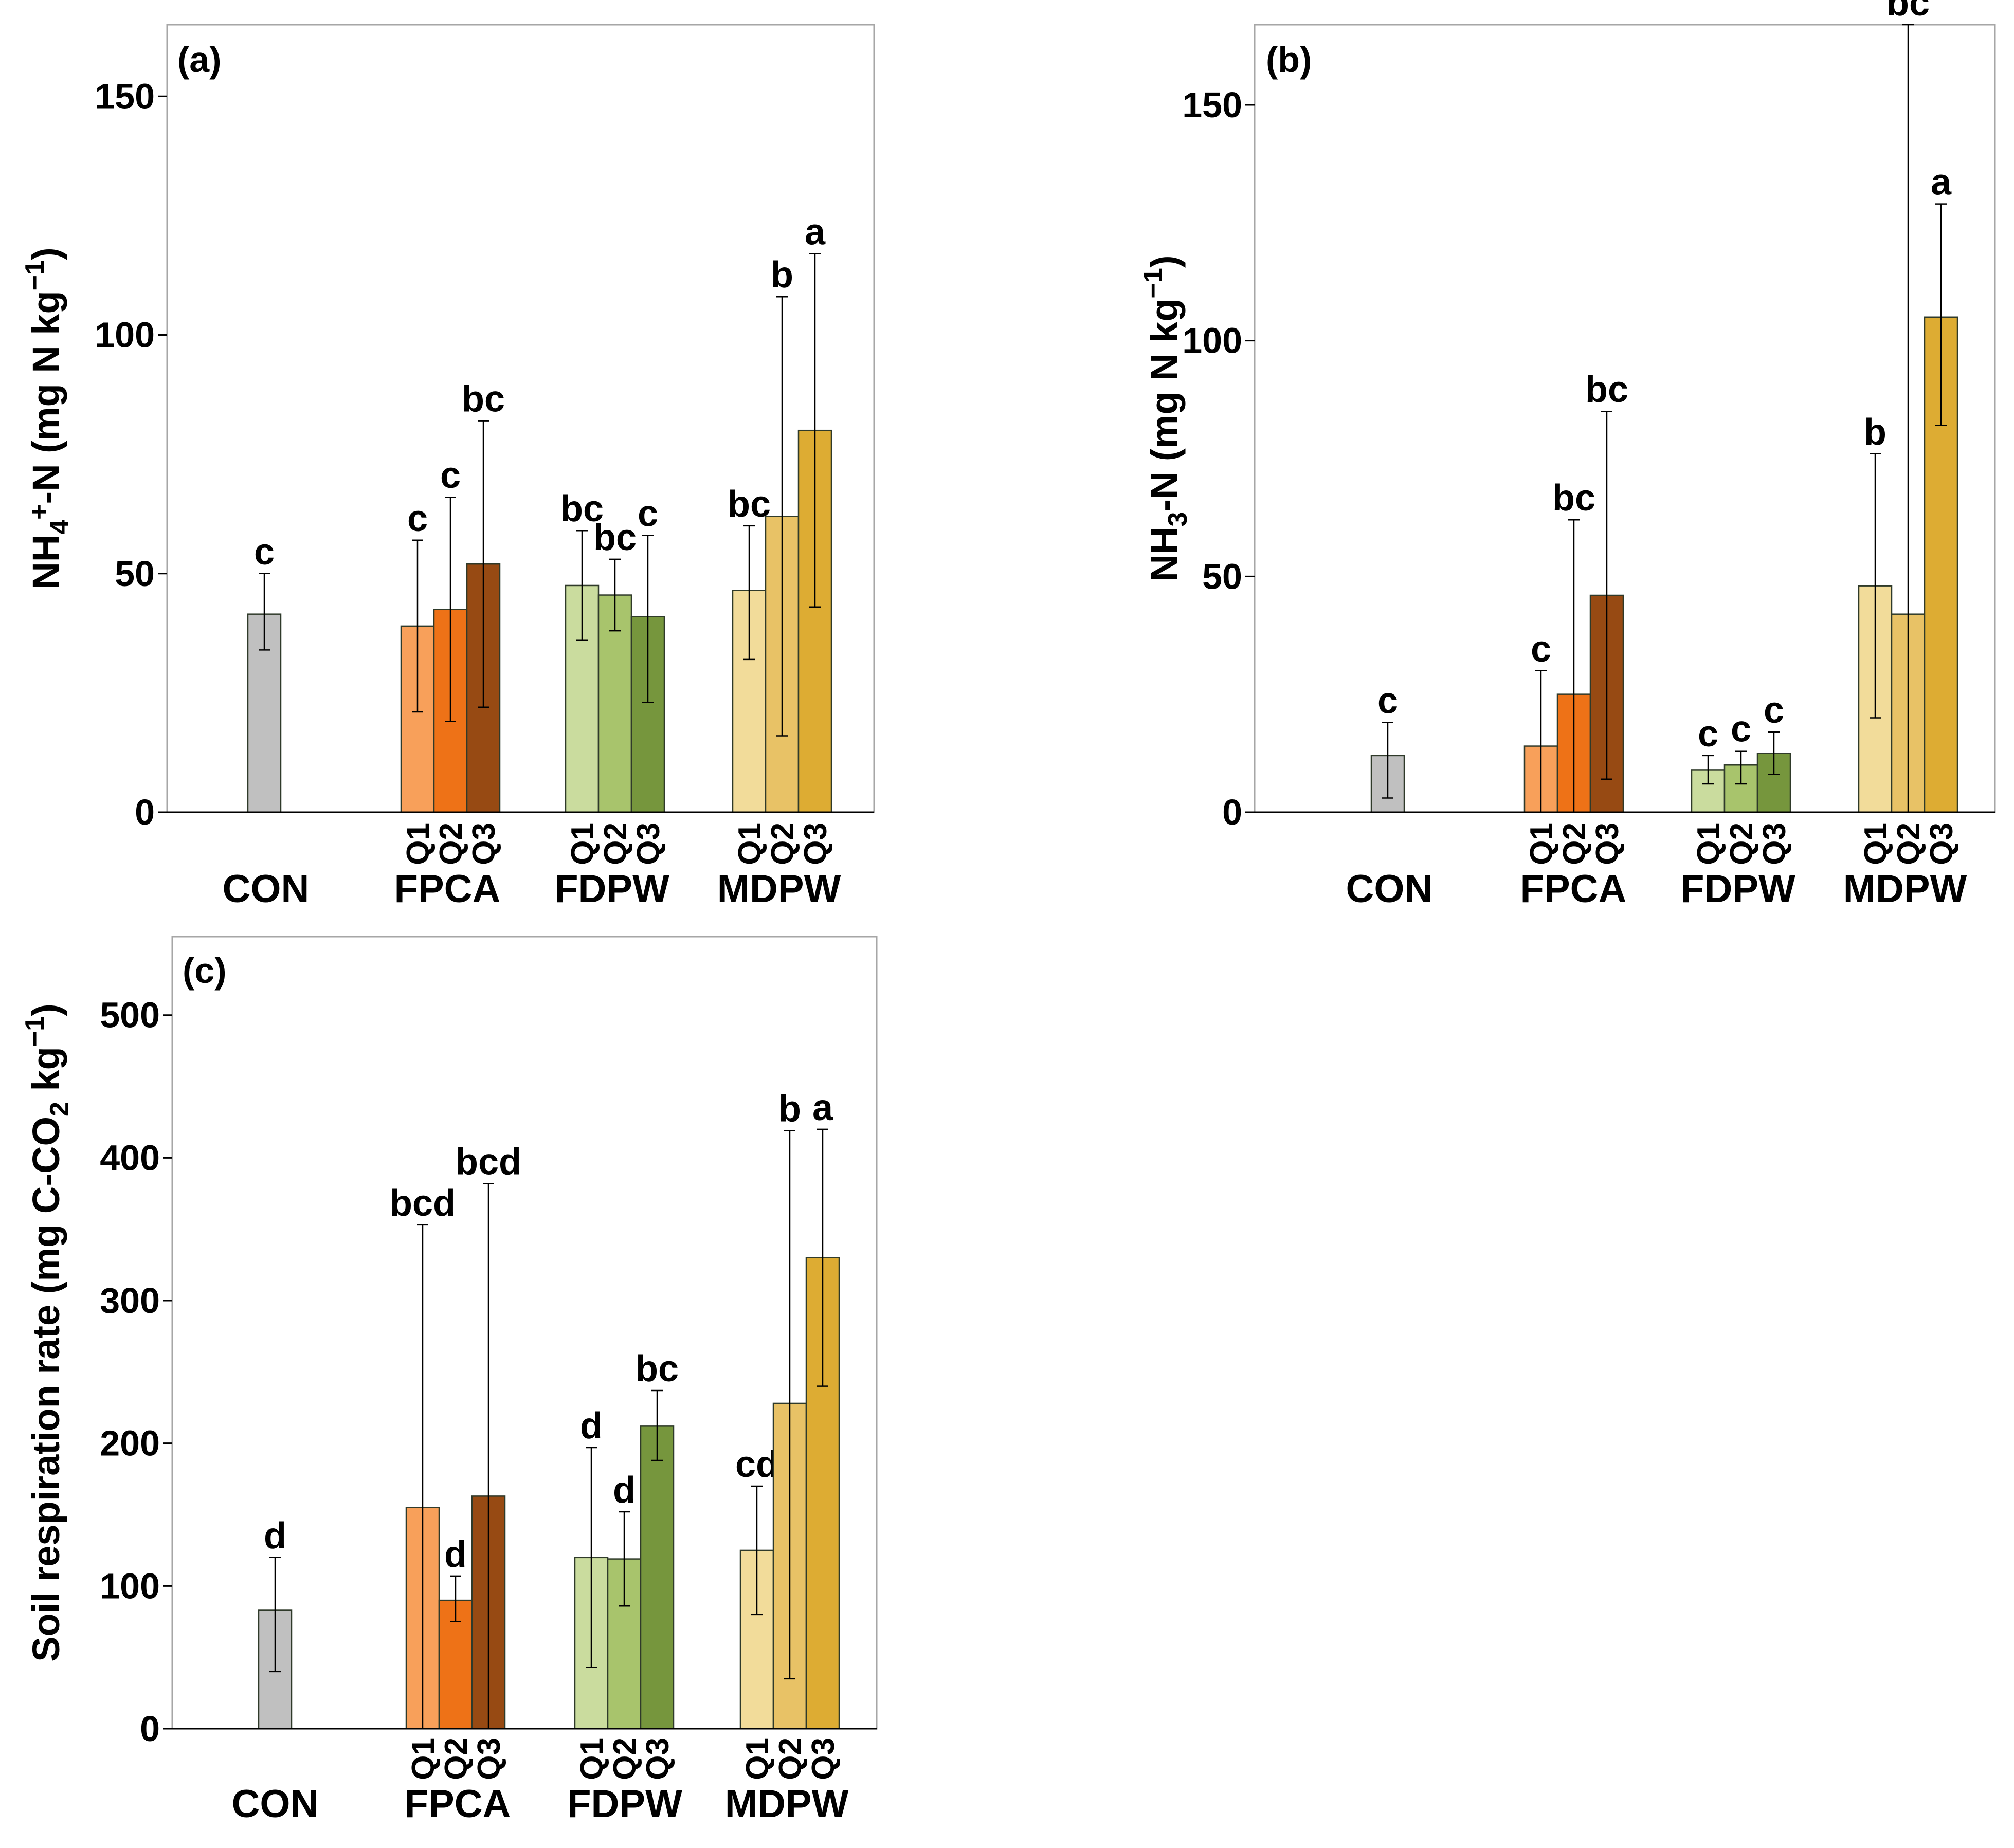  I want to click on y-tick-label: 400, so click(130, 1158).